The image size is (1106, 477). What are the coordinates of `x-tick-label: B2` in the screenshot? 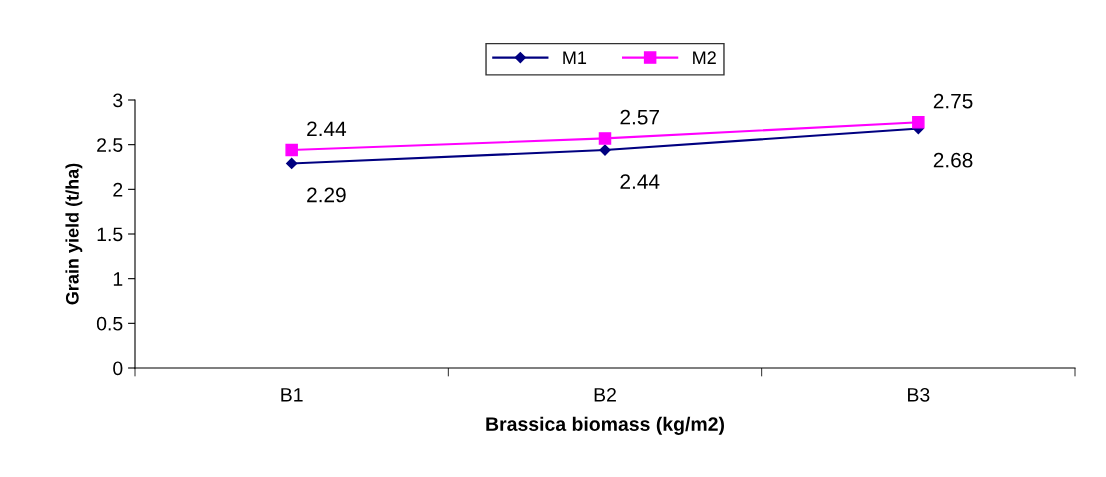 It's located at (605, 394).